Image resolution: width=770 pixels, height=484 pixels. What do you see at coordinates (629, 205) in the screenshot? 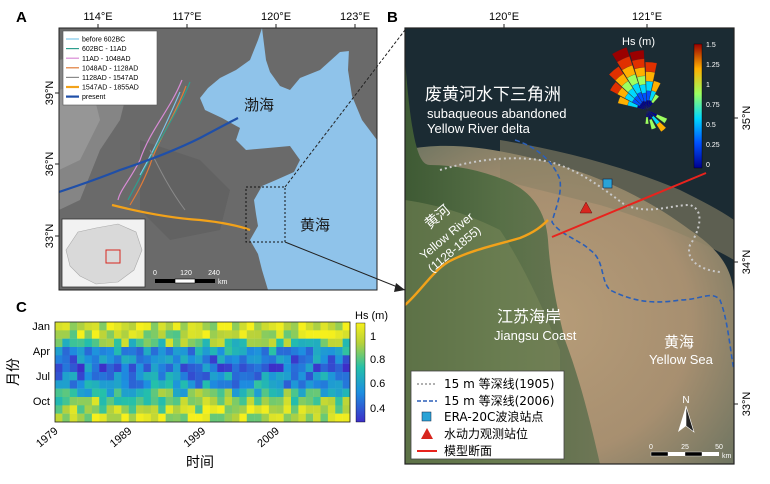
I see `model-transect` at bounding box center [629, 205].